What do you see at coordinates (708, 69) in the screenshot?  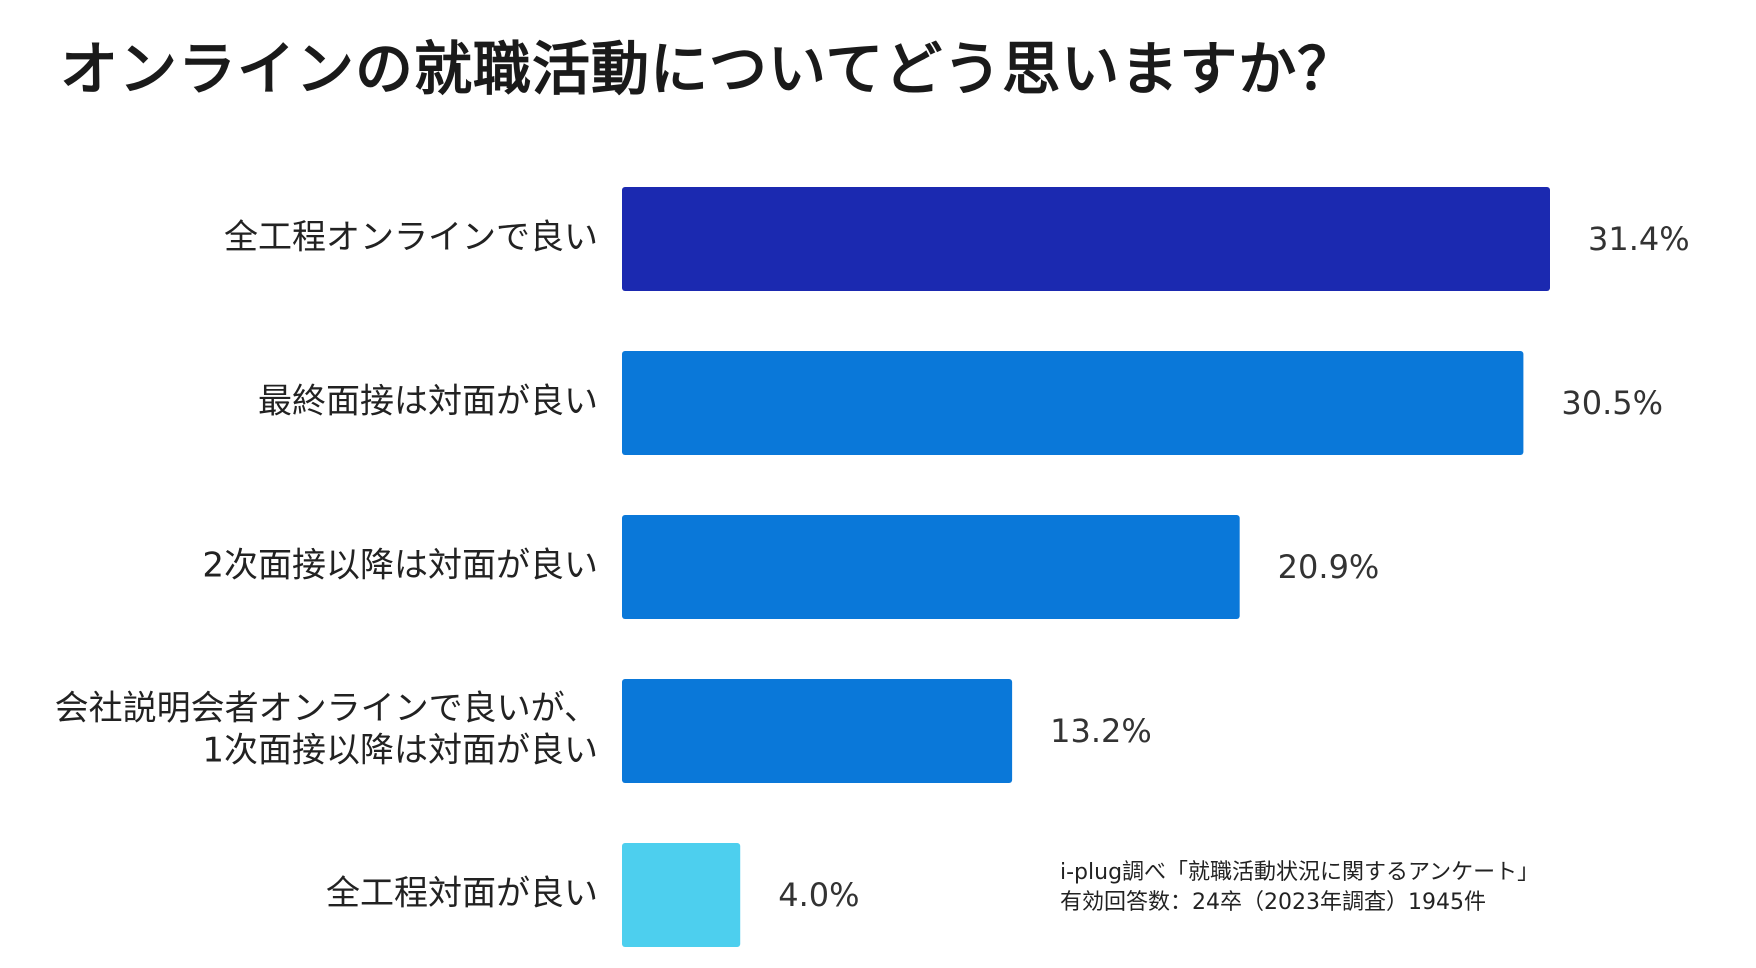 I see `chart-title: オンラインの就職活動についてどう思いますか？` at bounding box center [708, 69].